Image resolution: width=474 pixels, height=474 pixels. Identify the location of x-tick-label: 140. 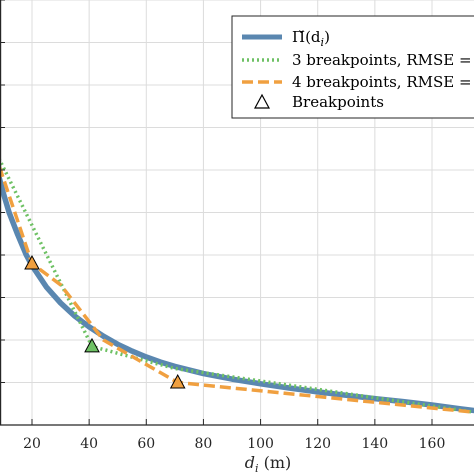
(374, 444).